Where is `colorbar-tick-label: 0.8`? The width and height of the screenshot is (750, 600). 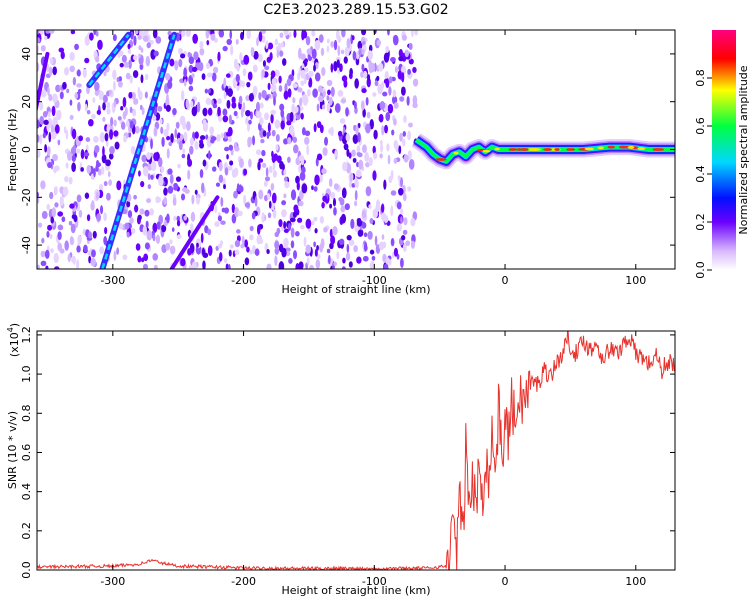
colorbar-tick-label: 0.8 is located at coordinates (700, 78).